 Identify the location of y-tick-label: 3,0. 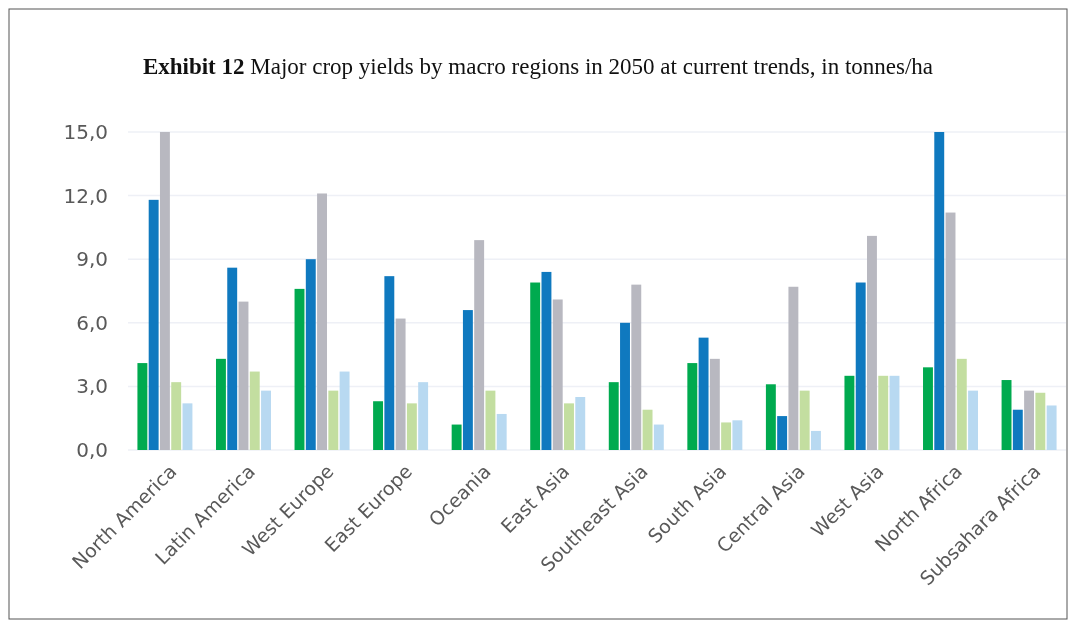
(92, 386).